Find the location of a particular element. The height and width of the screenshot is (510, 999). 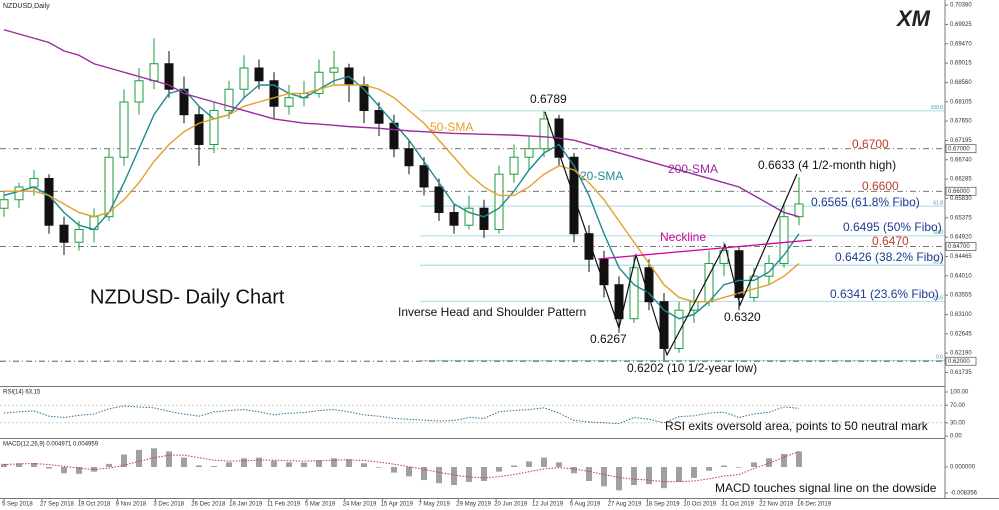

annotation: 0.6600 is located at coordinates (880, 186).